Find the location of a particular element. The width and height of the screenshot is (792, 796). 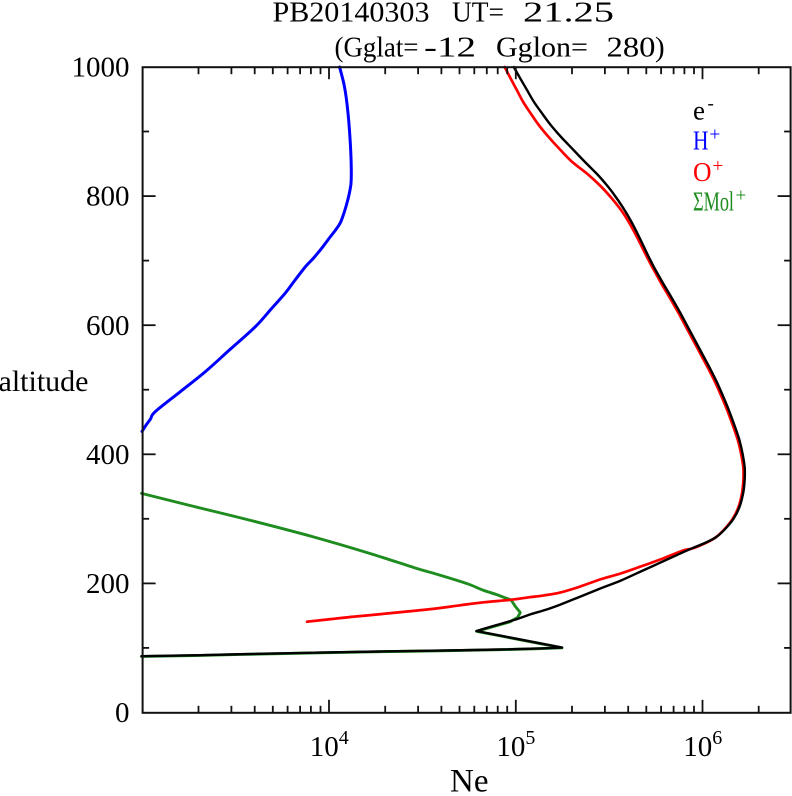

svg-text: 200 is located at coordinates (108, 584).